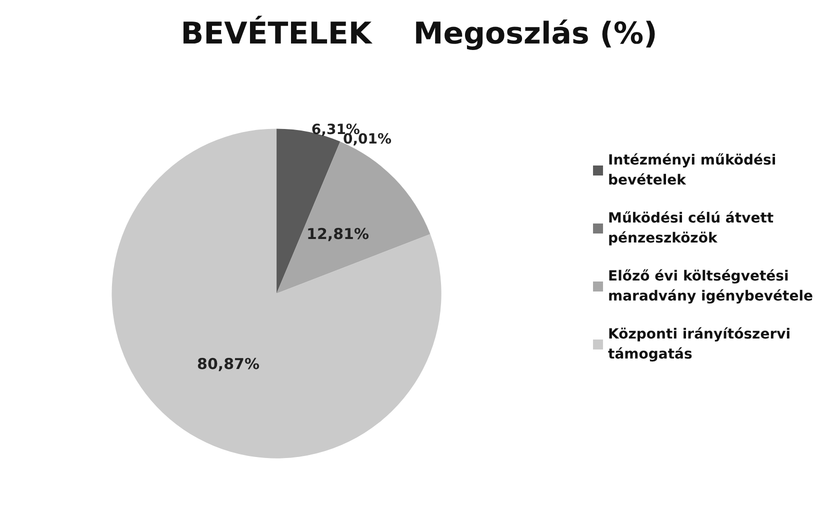 The height and width of the screenshot is (515, 838). I want to click on data-label: 80,87%, so click(228, 363).